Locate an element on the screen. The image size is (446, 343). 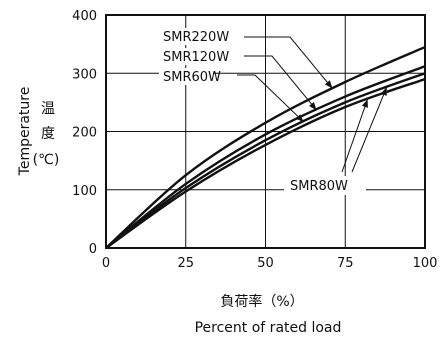
y-axis-label: Temperature is located at coordinates (25, 132).